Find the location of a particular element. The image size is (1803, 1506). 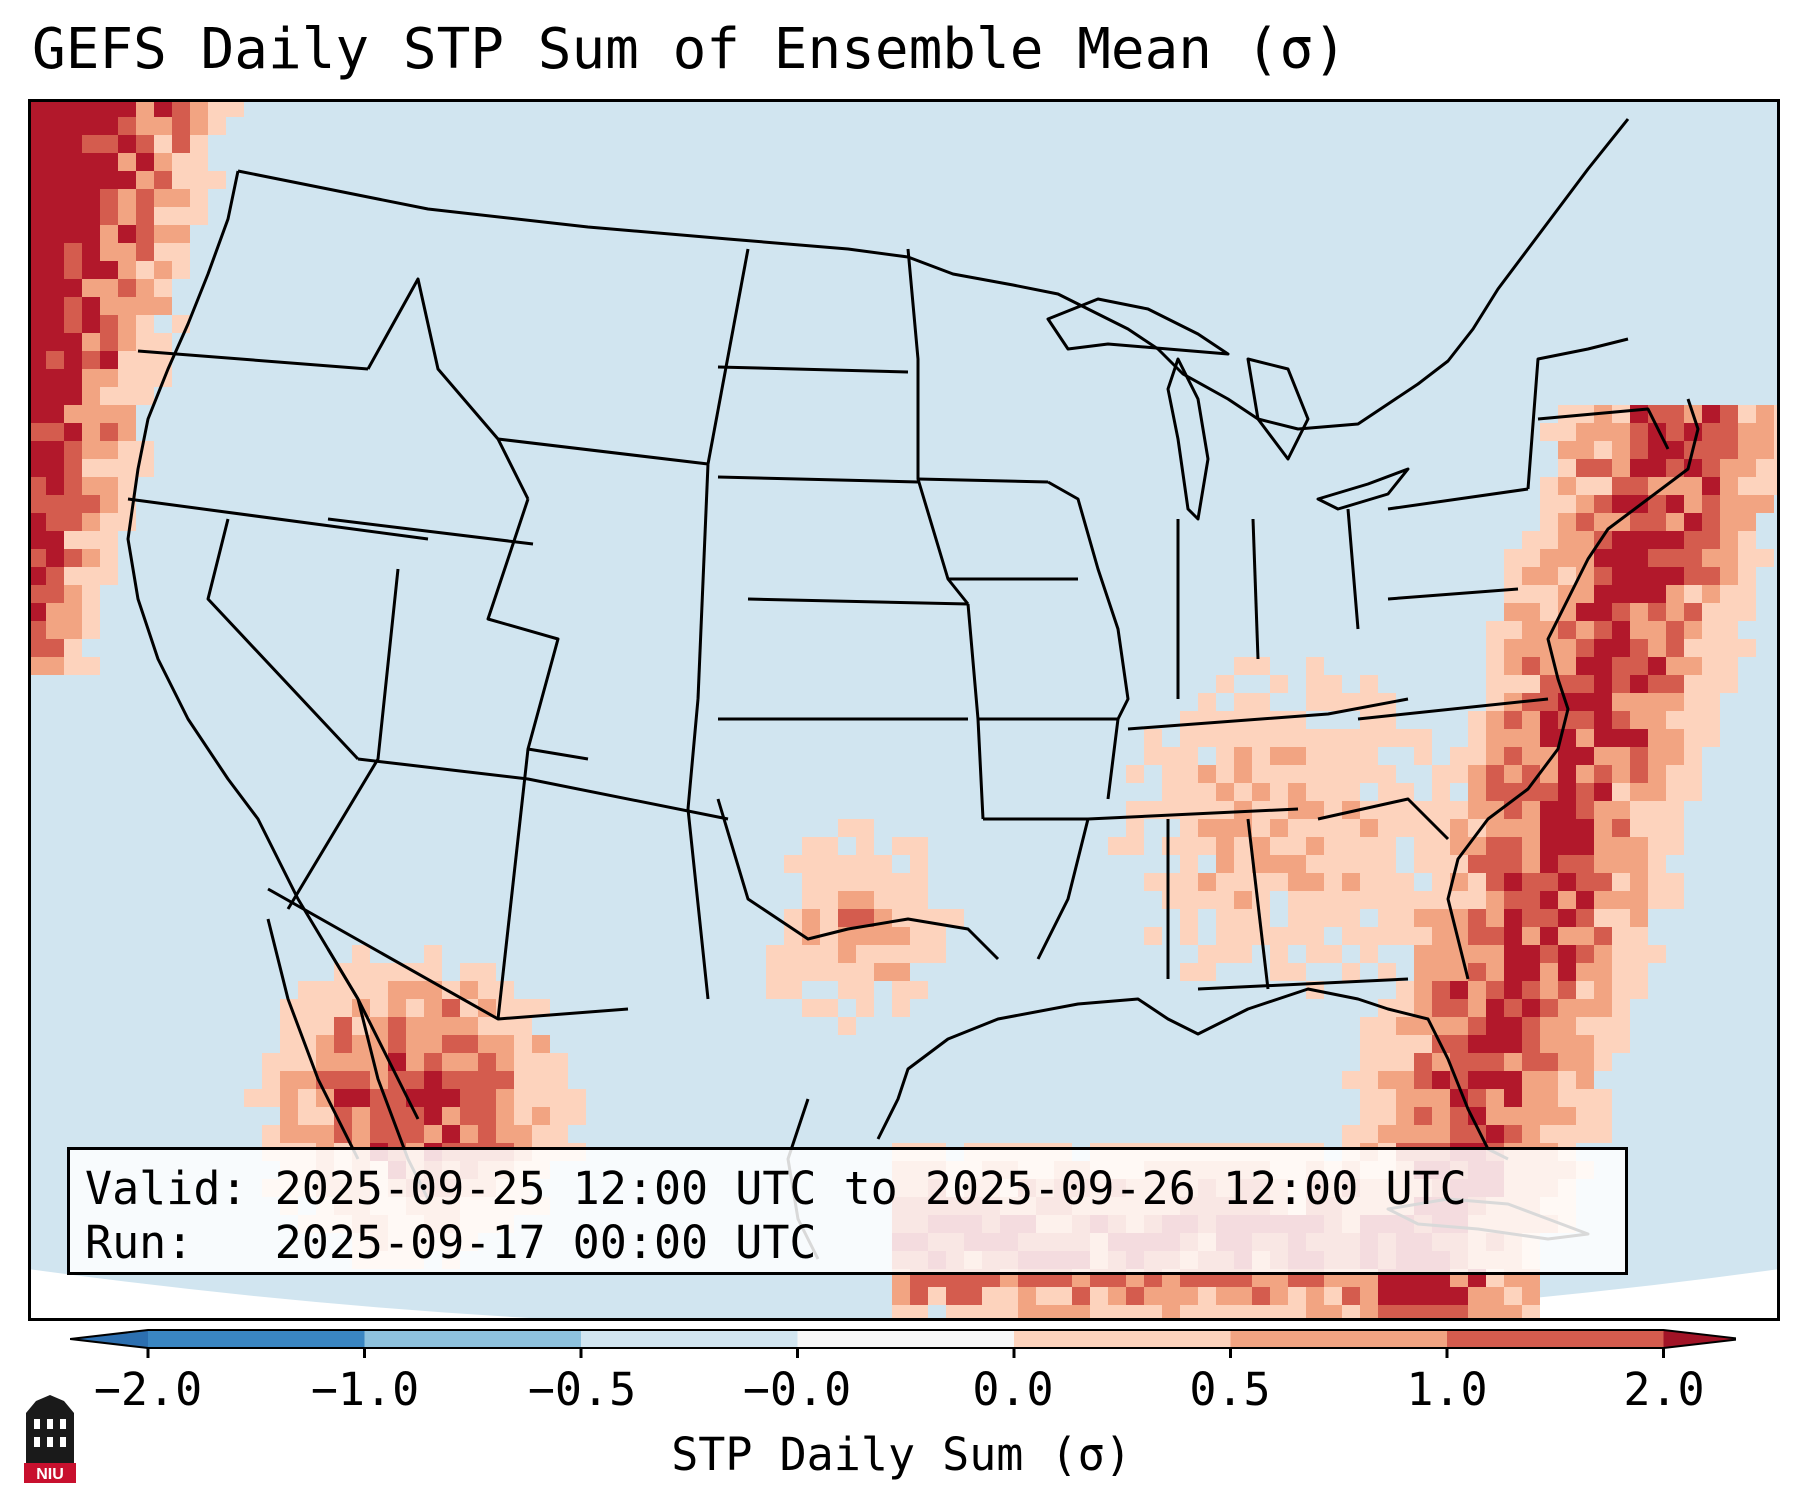

tick-label: −0.0 is located at coordinates (797, 1389).